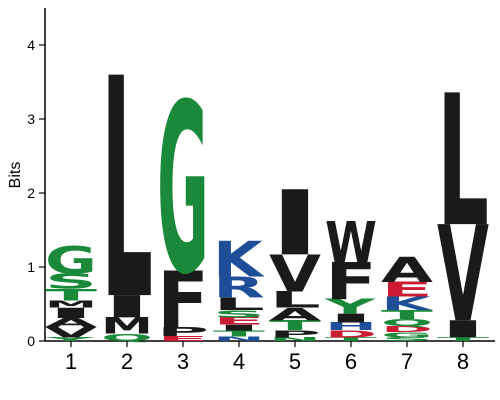 This screenshot has height=400, width=500. Describe the element at coordinates (127, 327) in the screenshot. I see `logo-letter-p2-M: M` at that location.